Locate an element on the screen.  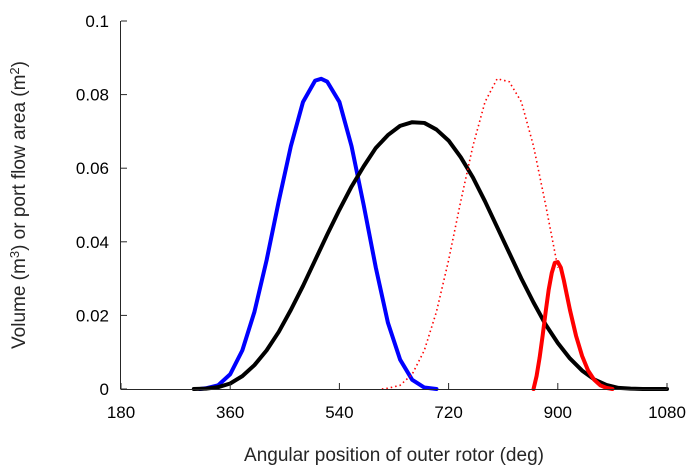
y-label-superscript: 3 is located at coordinates (14, 254).